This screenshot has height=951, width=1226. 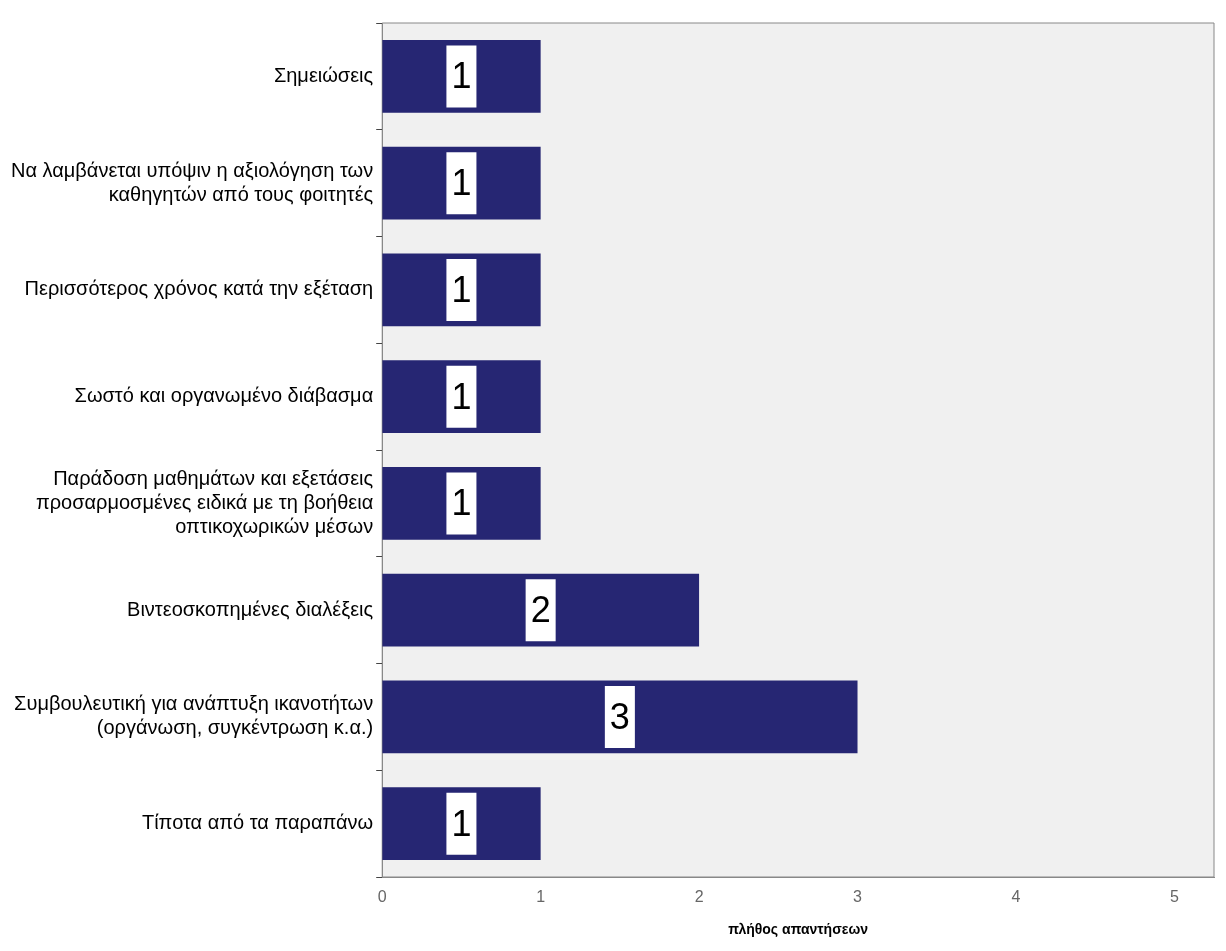 What do you see at coordinates (382, 897) in the screenshot?
I see `x-tick-label: 0` at bounding box center [382, 897].